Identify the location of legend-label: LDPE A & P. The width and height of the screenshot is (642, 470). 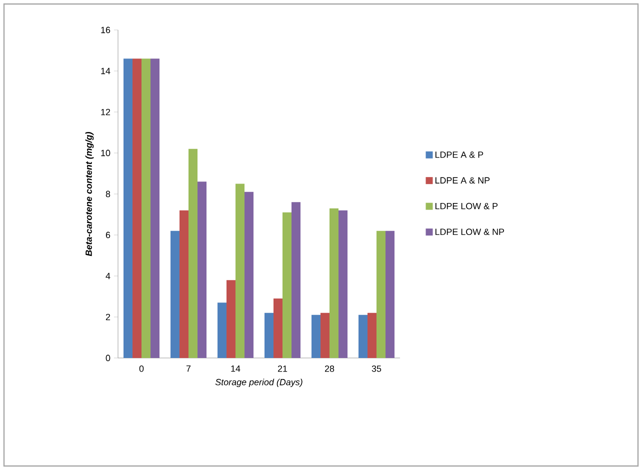
(459, 155).